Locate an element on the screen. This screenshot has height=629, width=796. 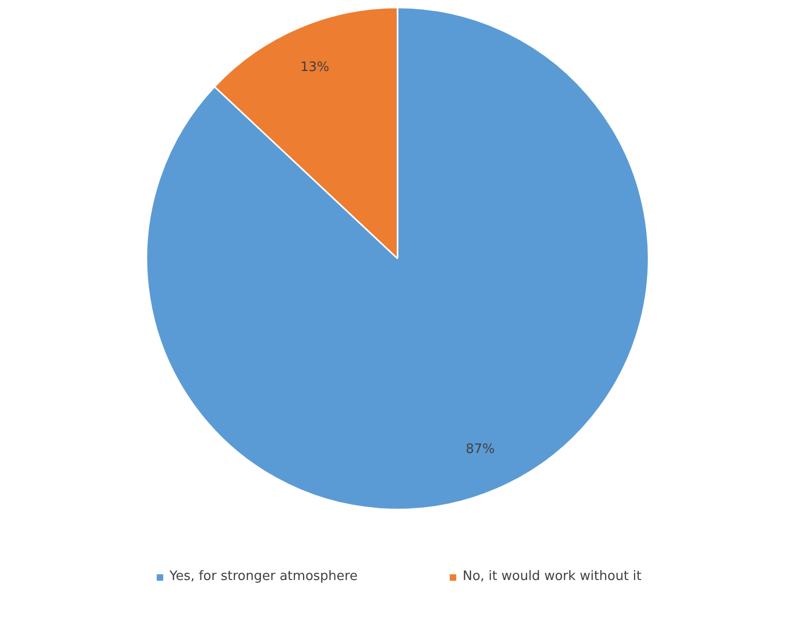
data-label: 13% is located at coordinates (315, 67).